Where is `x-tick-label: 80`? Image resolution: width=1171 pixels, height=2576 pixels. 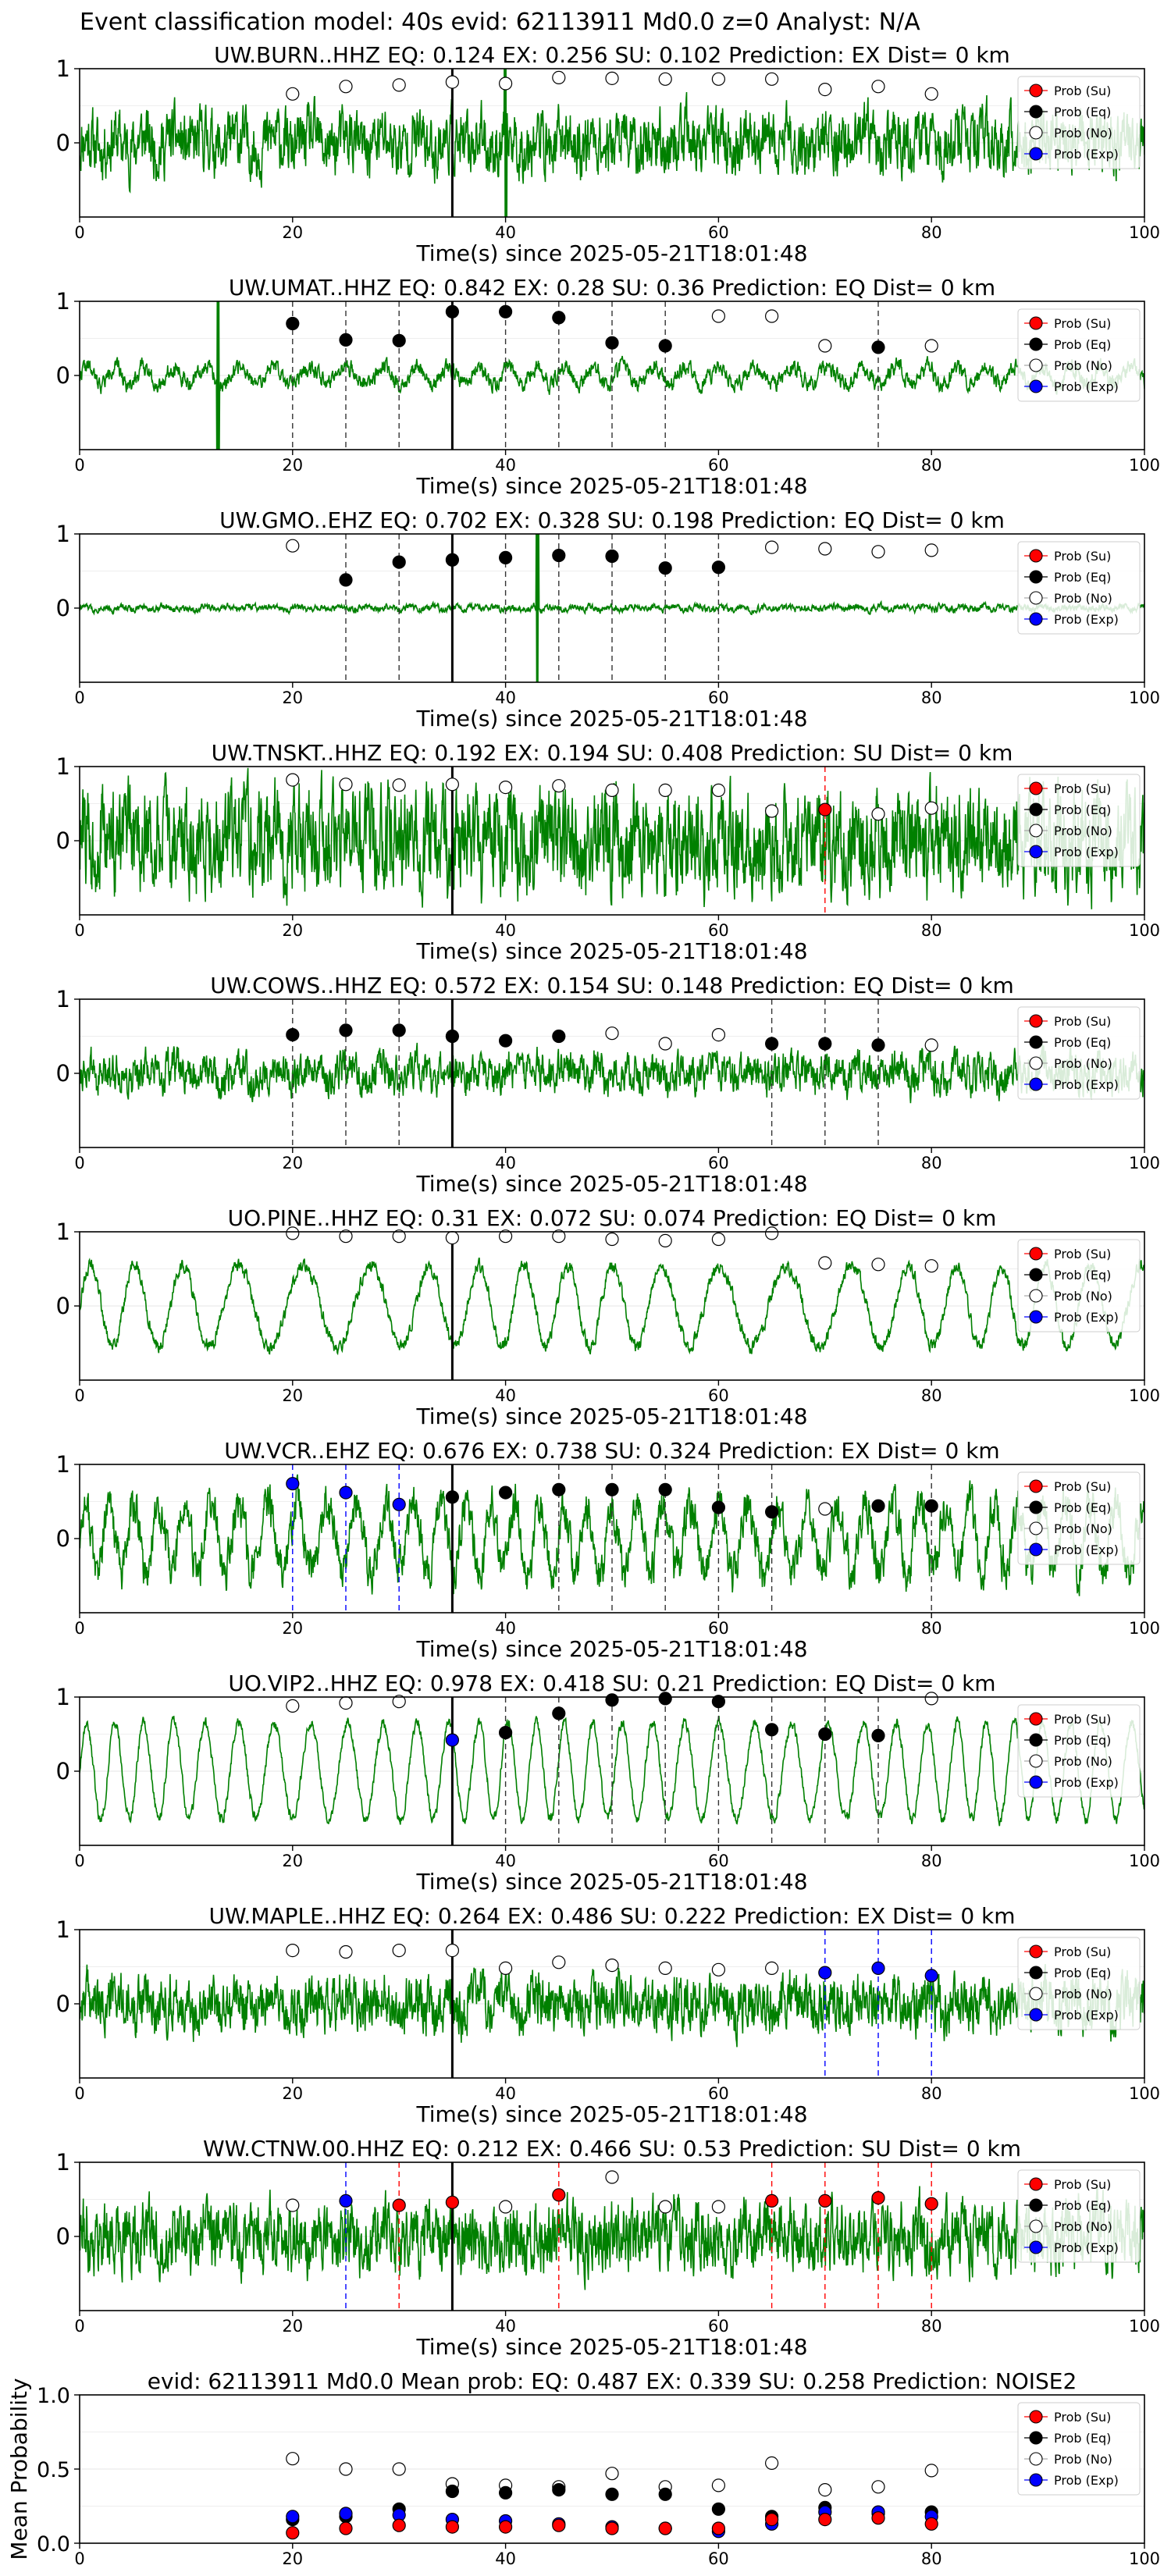 x-tick-label: 80 is located at coordinates (931, 1628).